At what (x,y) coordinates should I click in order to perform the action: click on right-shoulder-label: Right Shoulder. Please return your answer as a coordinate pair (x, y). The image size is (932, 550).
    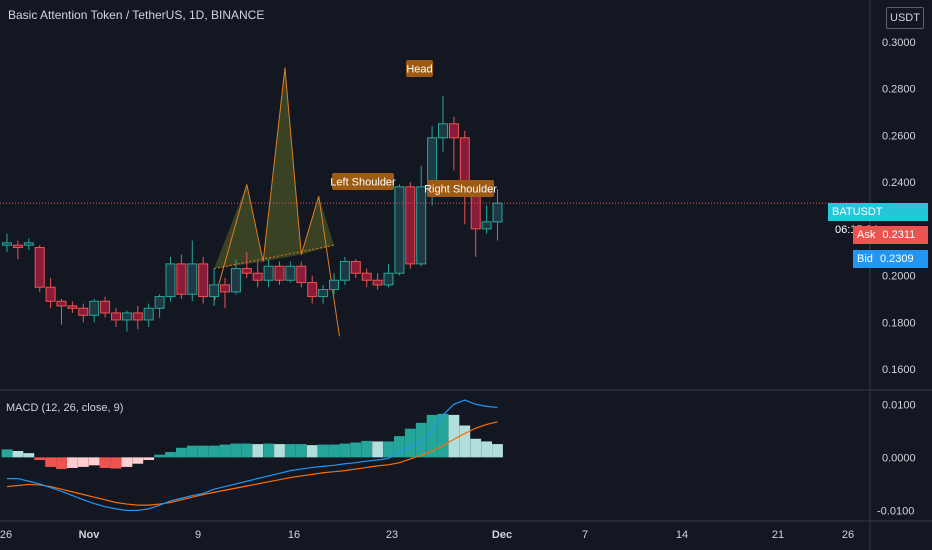
    Looking at the image, I should click on (460, 188).